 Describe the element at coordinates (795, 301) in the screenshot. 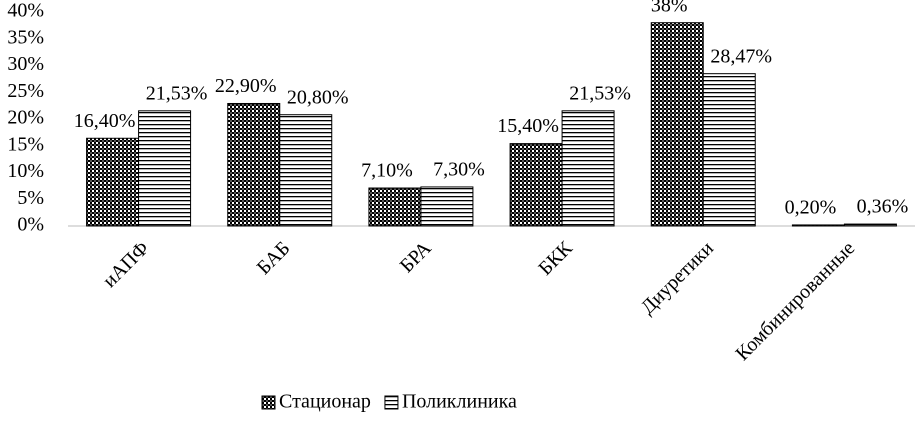

I see `x-tick-label: Комбинированные` at that location.